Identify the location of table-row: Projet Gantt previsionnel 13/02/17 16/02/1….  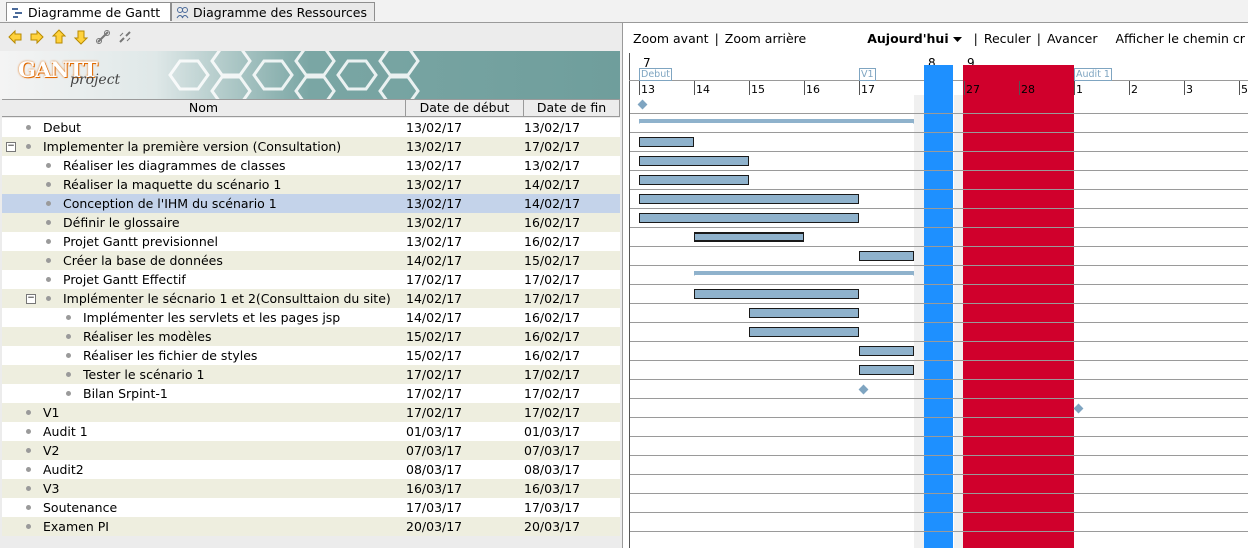
(311, 241).